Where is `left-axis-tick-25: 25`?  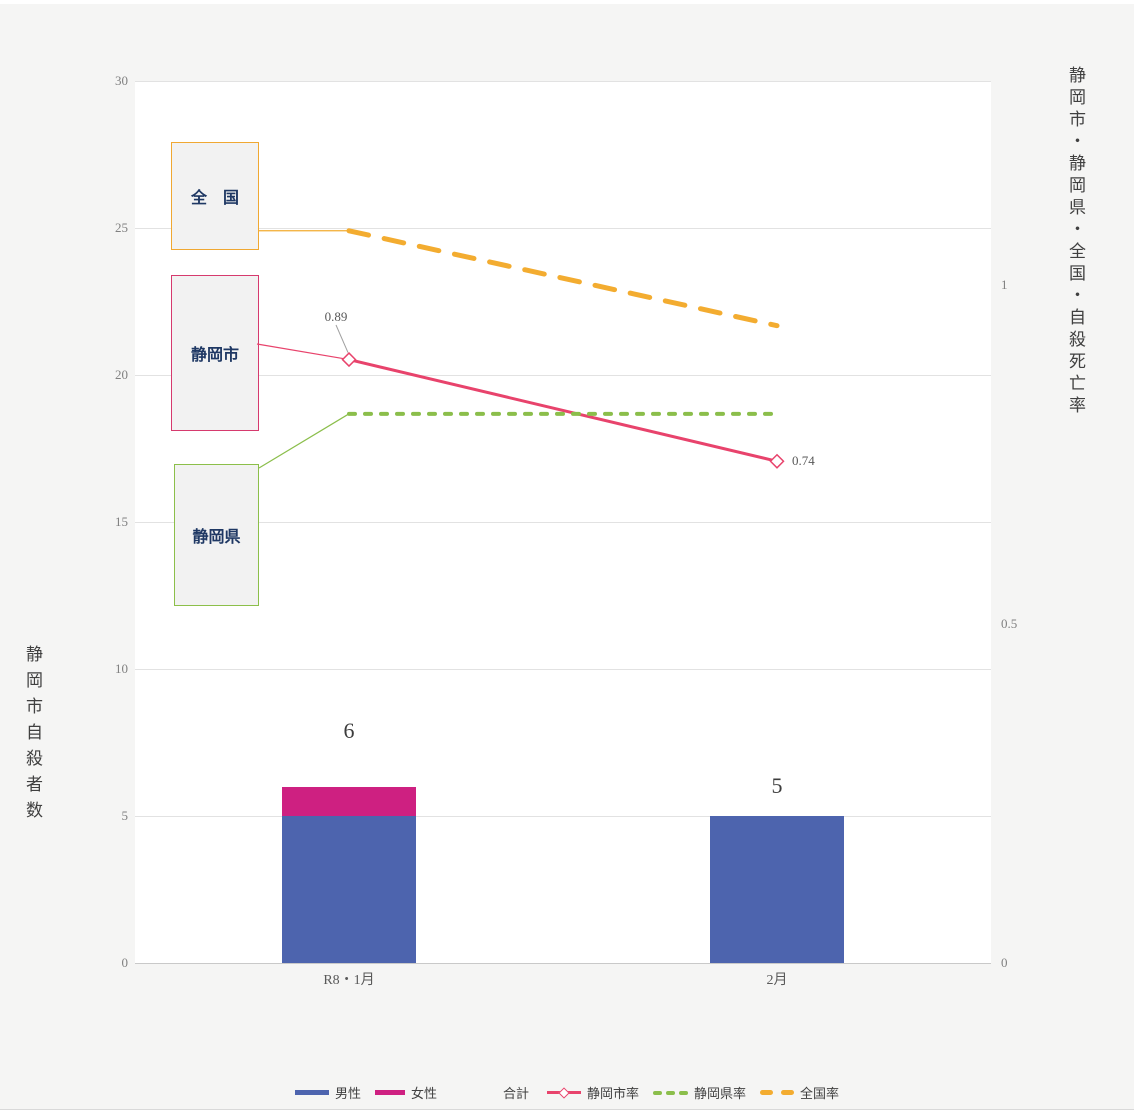
left-axis-tick-25: 25 is located at coordinates (121, 227).